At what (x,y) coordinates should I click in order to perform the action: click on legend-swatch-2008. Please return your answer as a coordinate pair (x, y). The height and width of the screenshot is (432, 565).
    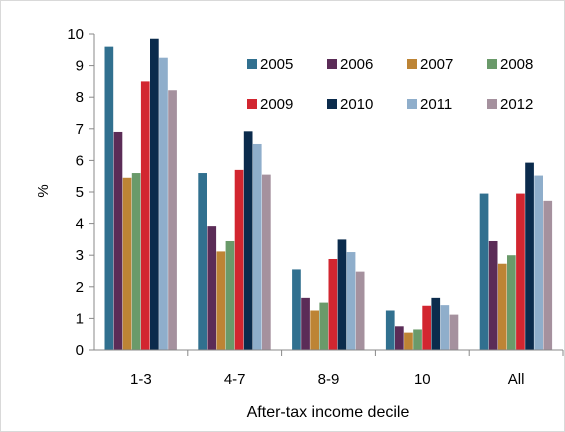
    Looking at the image, I should click on (492, 64).